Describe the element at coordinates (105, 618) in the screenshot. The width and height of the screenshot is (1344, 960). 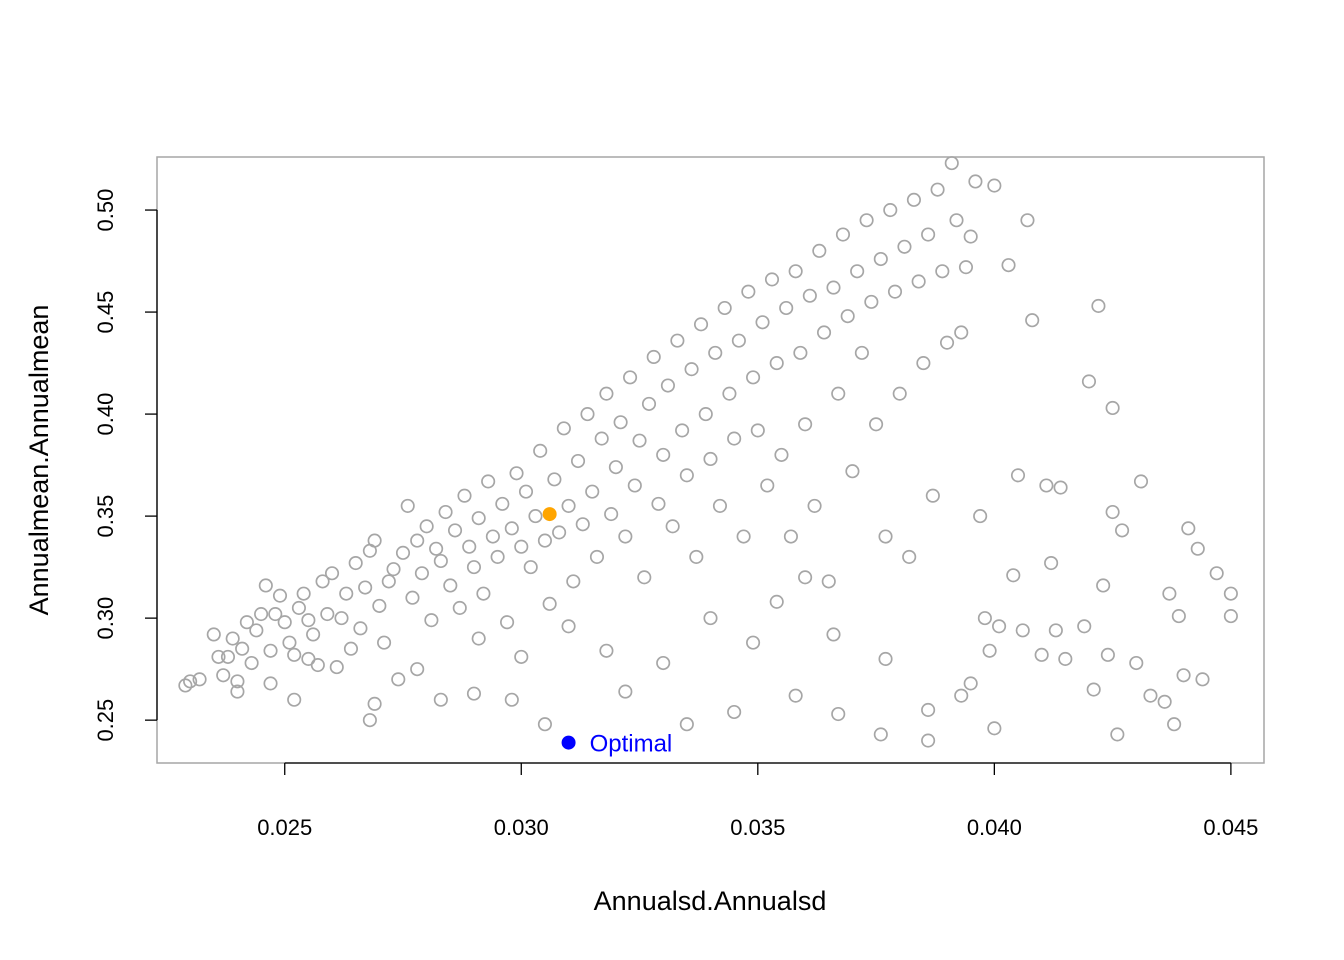
I see `y-tick-label: 0.30` at that location.